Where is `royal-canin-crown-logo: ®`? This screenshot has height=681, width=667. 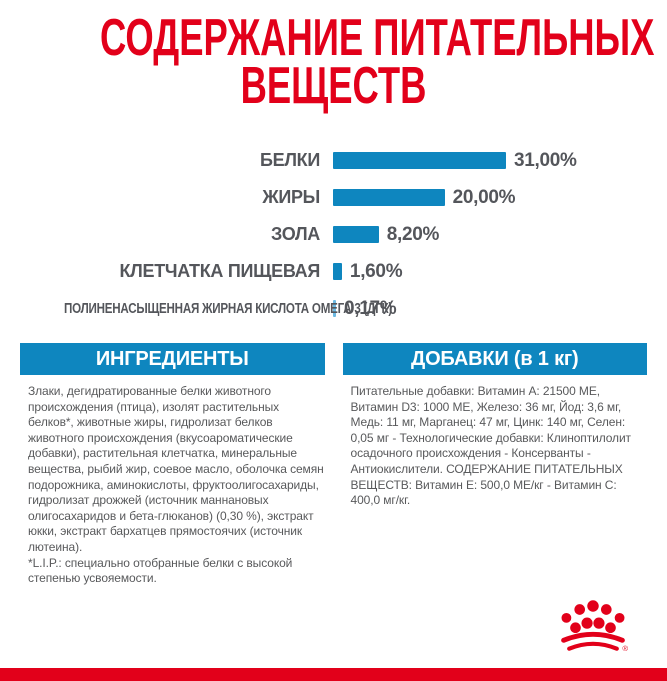
royal-canin-crown-logo: ® is located at coordinates (593, 627).